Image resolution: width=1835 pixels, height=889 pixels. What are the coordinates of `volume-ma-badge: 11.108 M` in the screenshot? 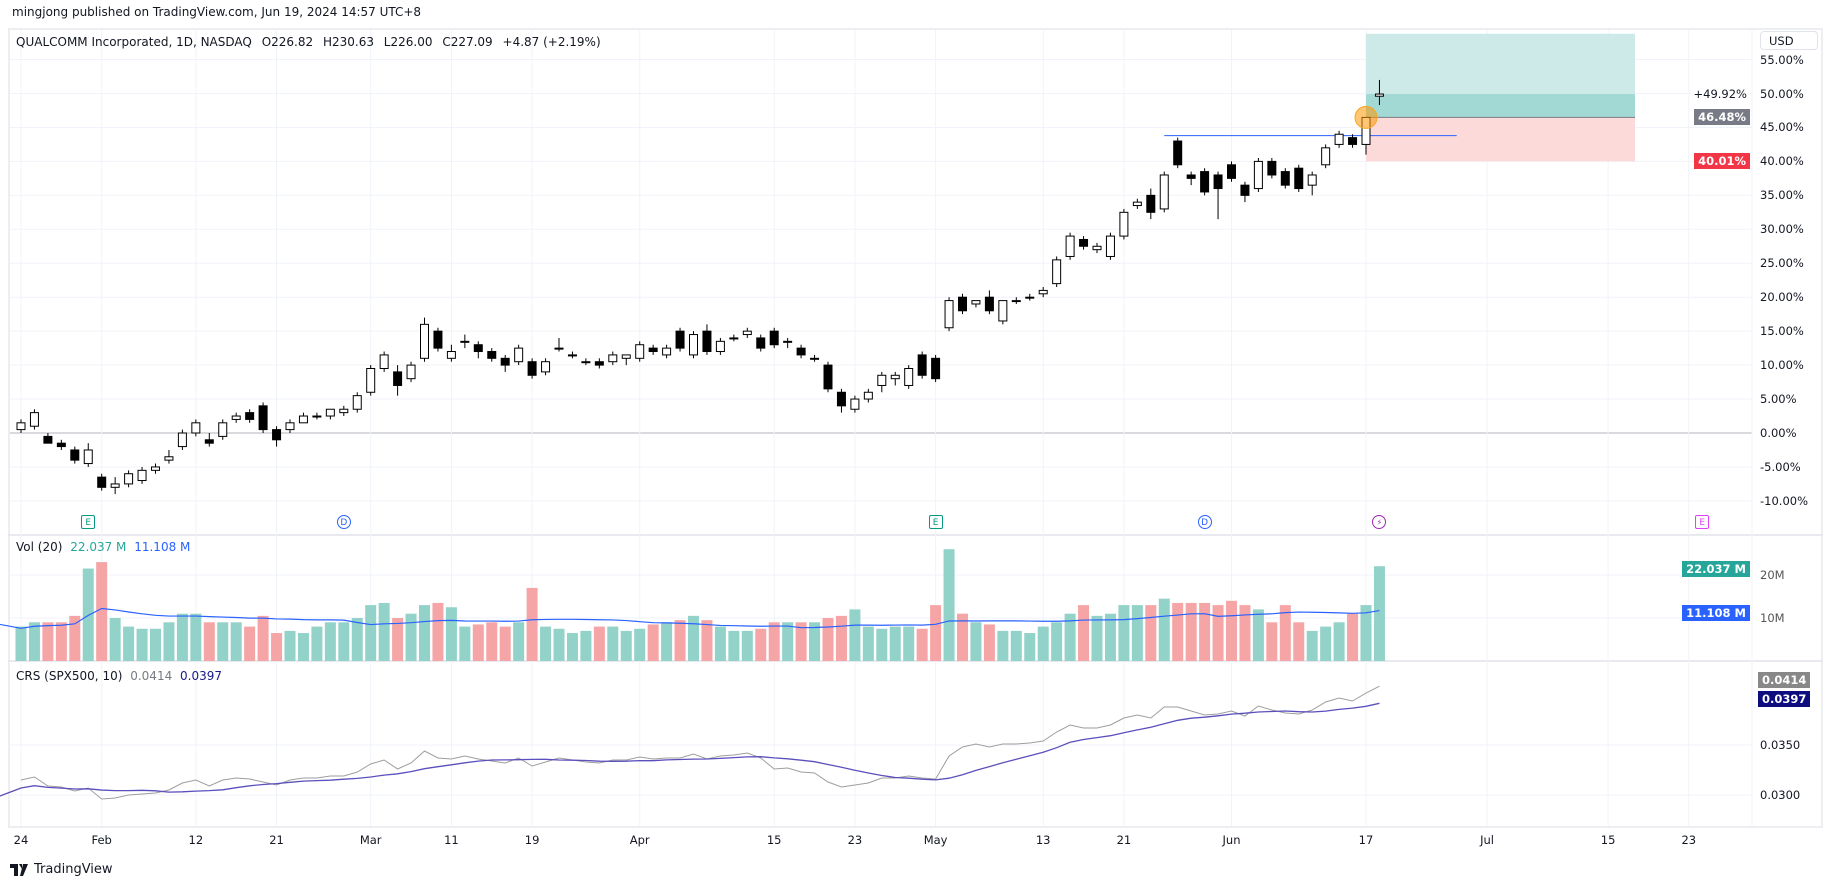 It's located at (1716, 613).